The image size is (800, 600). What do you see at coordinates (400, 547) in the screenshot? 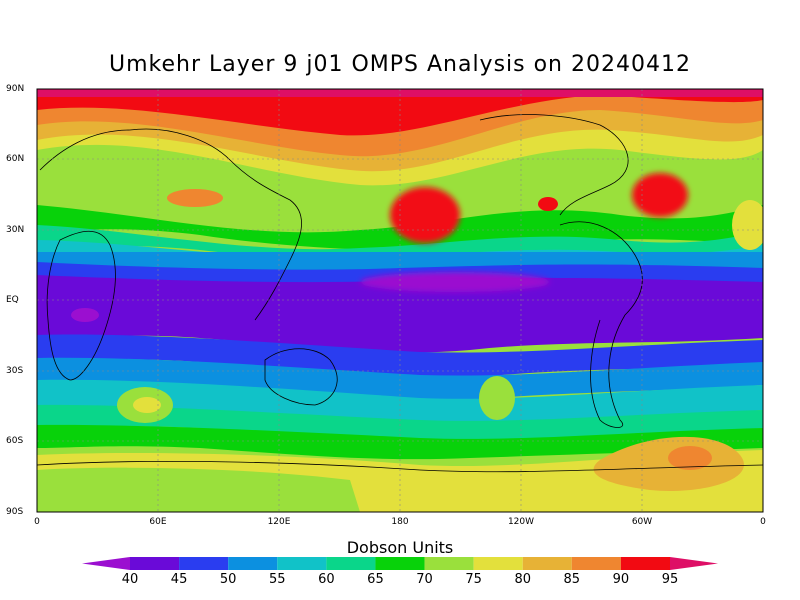
I see `colorbar-title: Dobson Units` at bounding box center [400, 547].